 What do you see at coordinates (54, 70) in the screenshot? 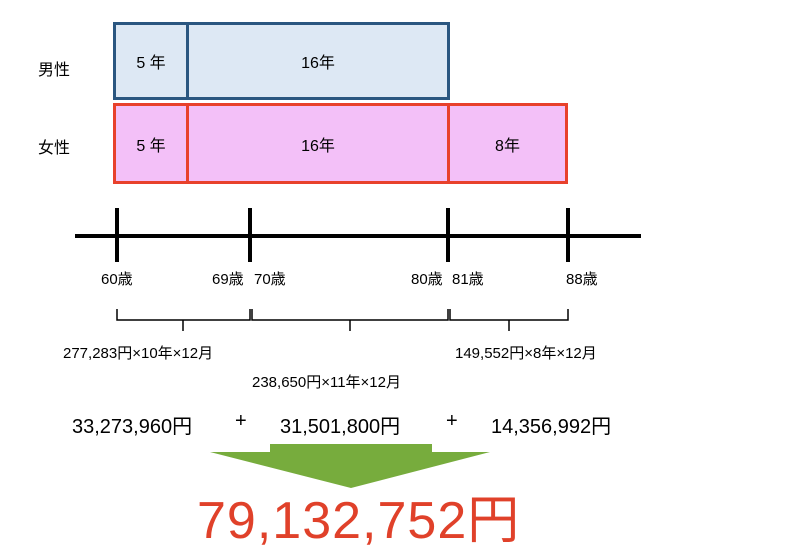
I see `male-row-label: 男性` at bounding box center [54, 70].